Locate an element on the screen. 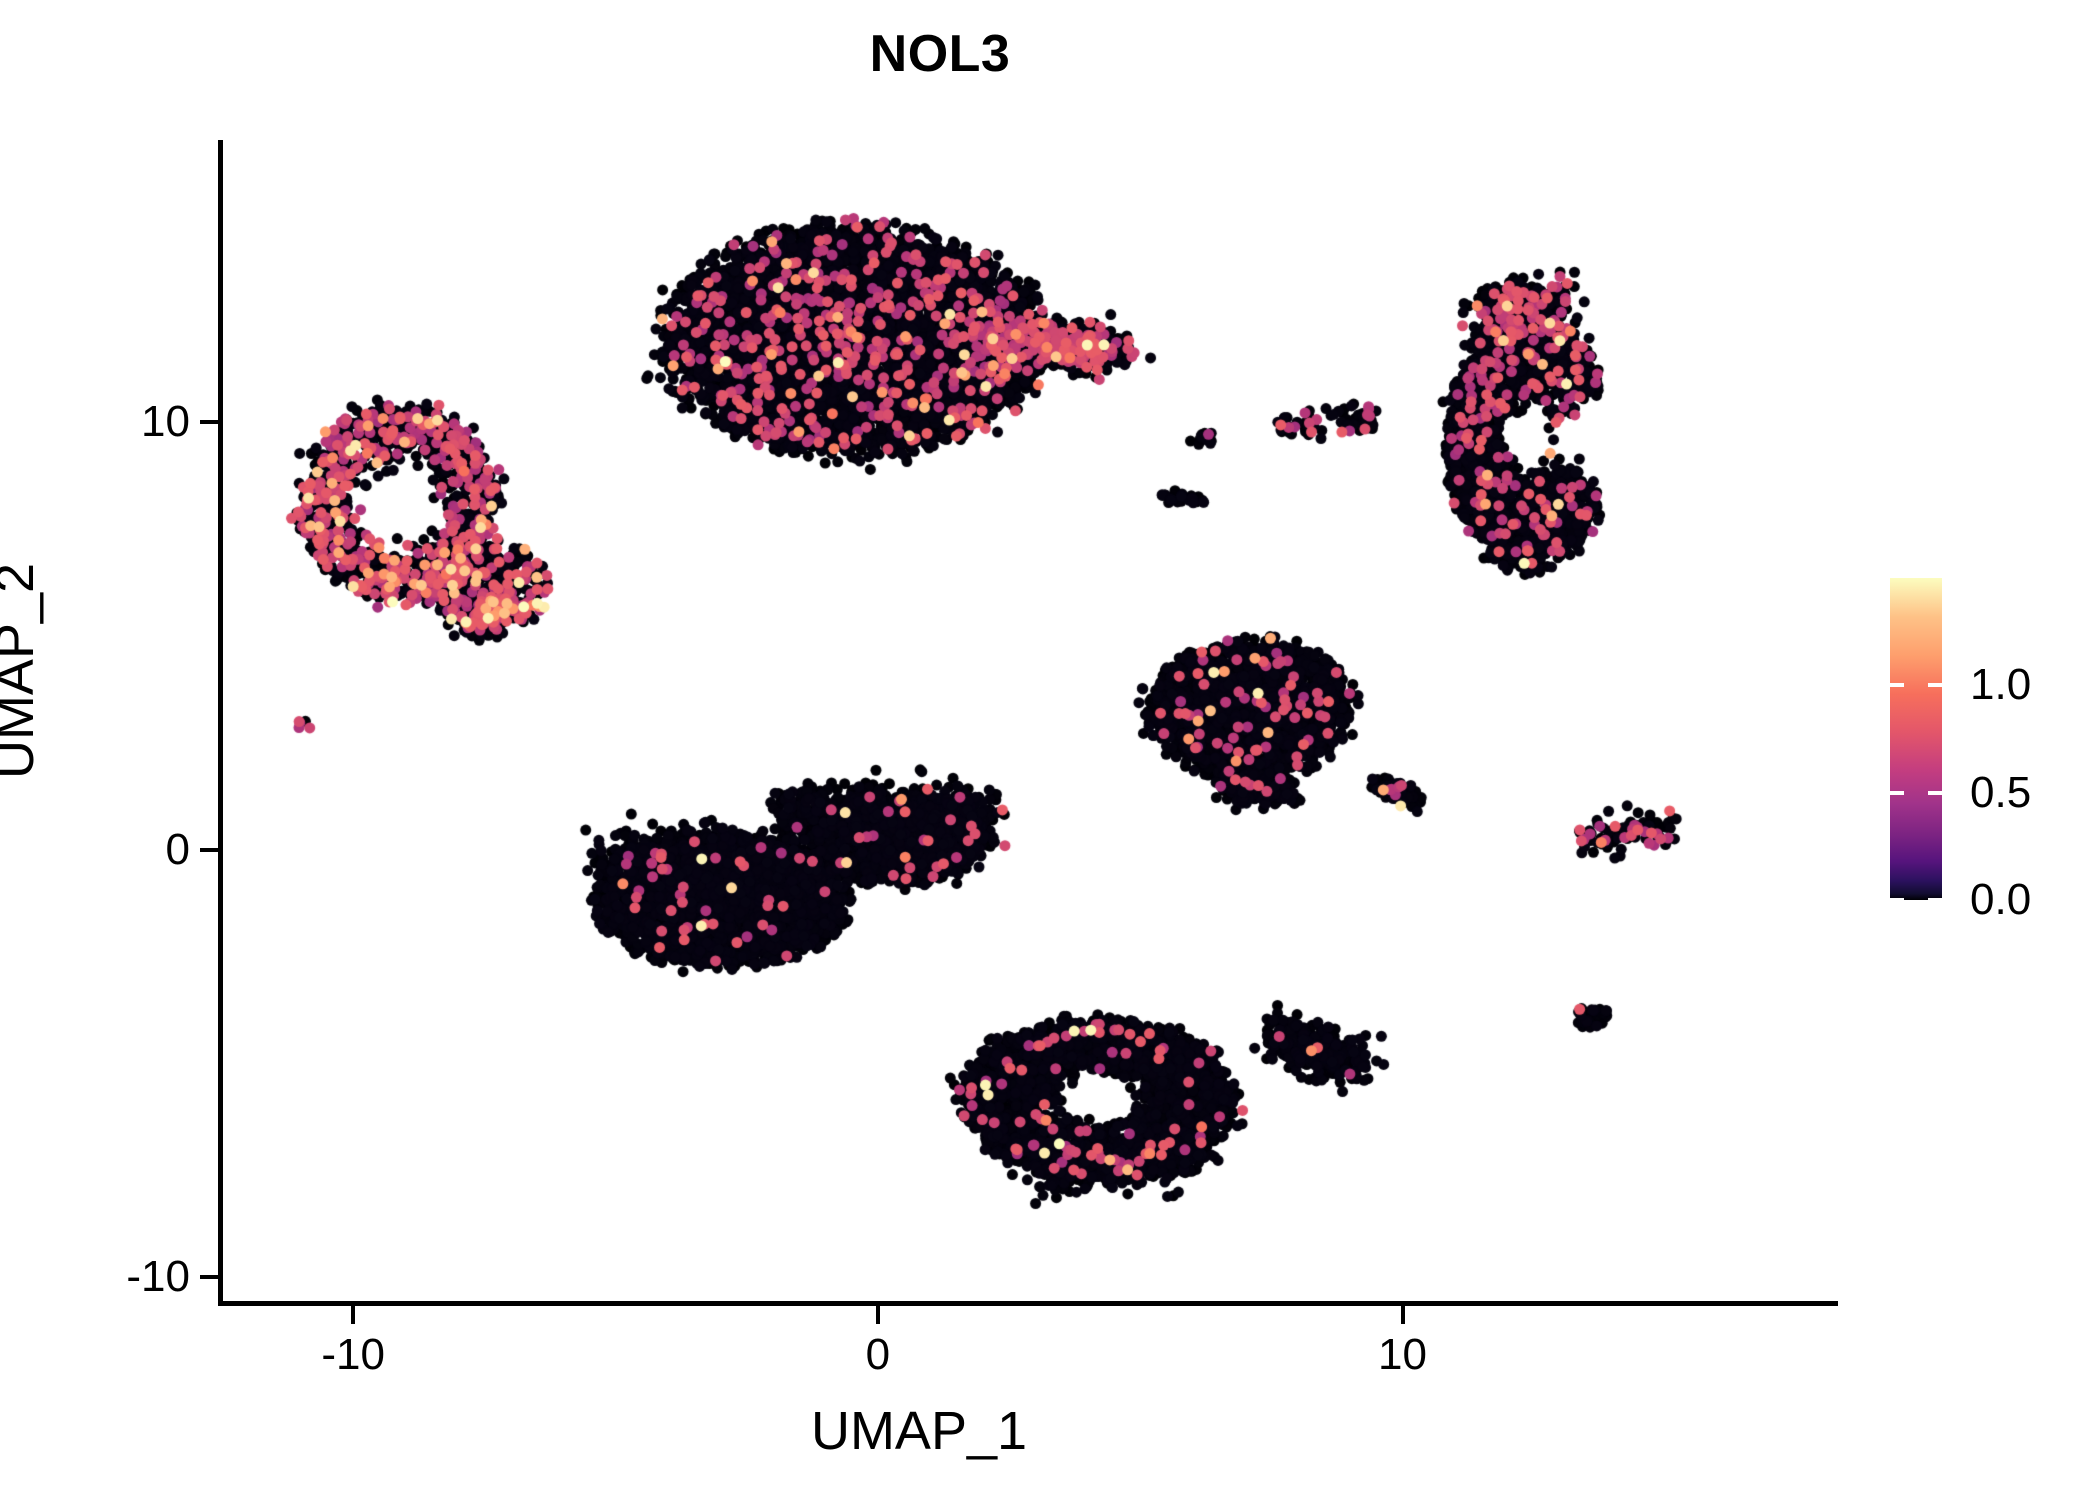 The width and height of the screenshot is (2100, 1500). colorbar-tick-label: 0.5 is located at coordinates (2001, 792).